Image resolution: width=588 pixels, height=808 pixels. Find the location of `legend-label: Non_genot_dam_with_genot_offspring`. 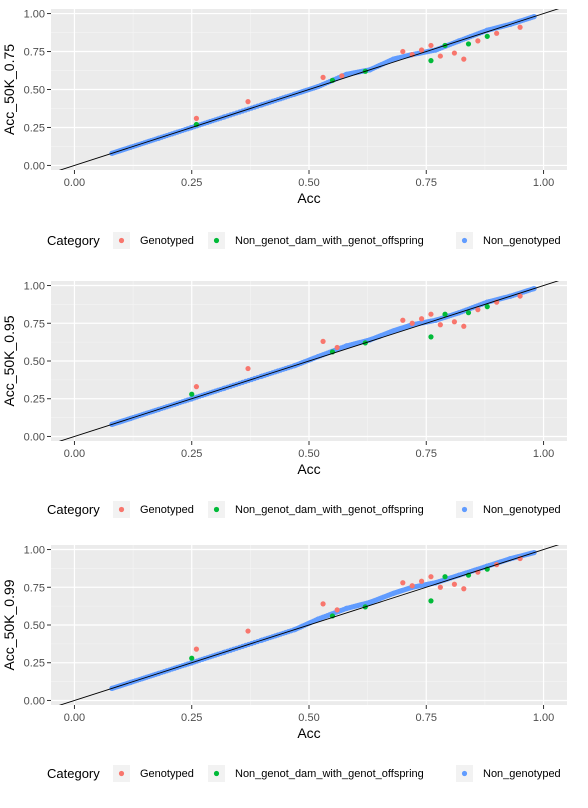

legend-label: Non_genot_dam_with_genot_offspring is located at coordinates (329, 241).